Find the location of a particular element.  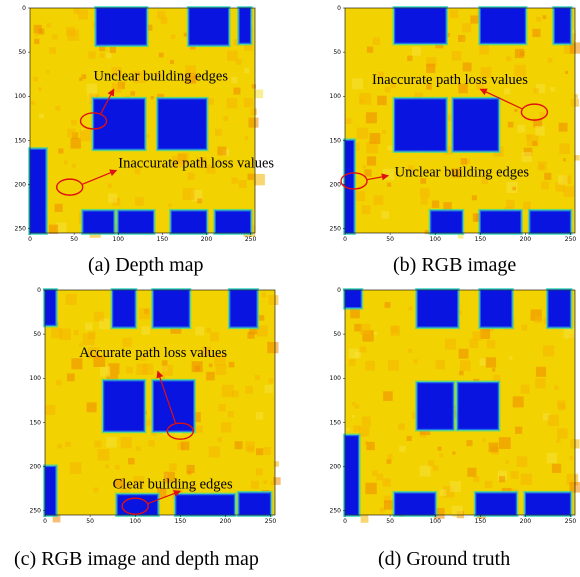

caption-rgb-depth: (c) RGB image and depth map is located at coordinates (136, 559).